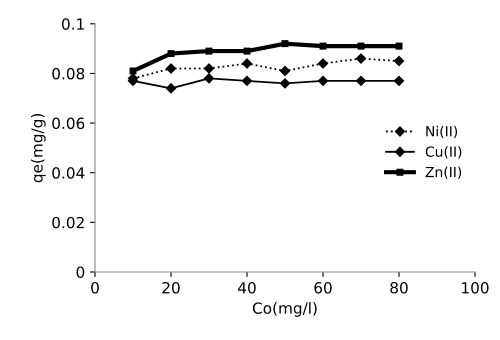 This screenshot has height=340, width=500. Describe the element at coordinates (247, 288) in the screenshot. I see `x-tick-label: 40` at that location.